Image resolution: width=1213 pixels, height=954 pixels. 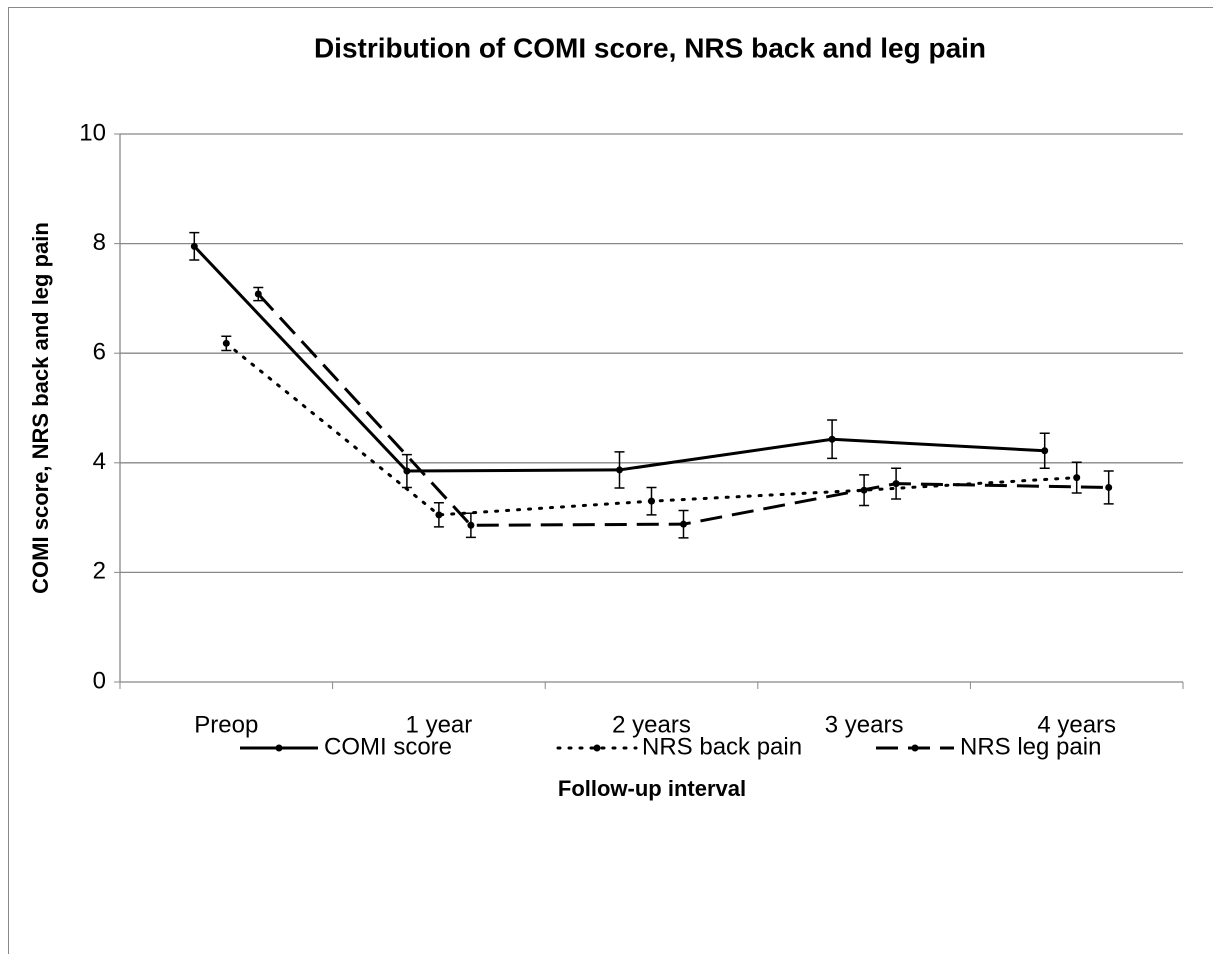 What do you see at coordinates (226, 724) in the screenshot?
I see `x-tick-label: Preop` at bounding box center [226, 724].